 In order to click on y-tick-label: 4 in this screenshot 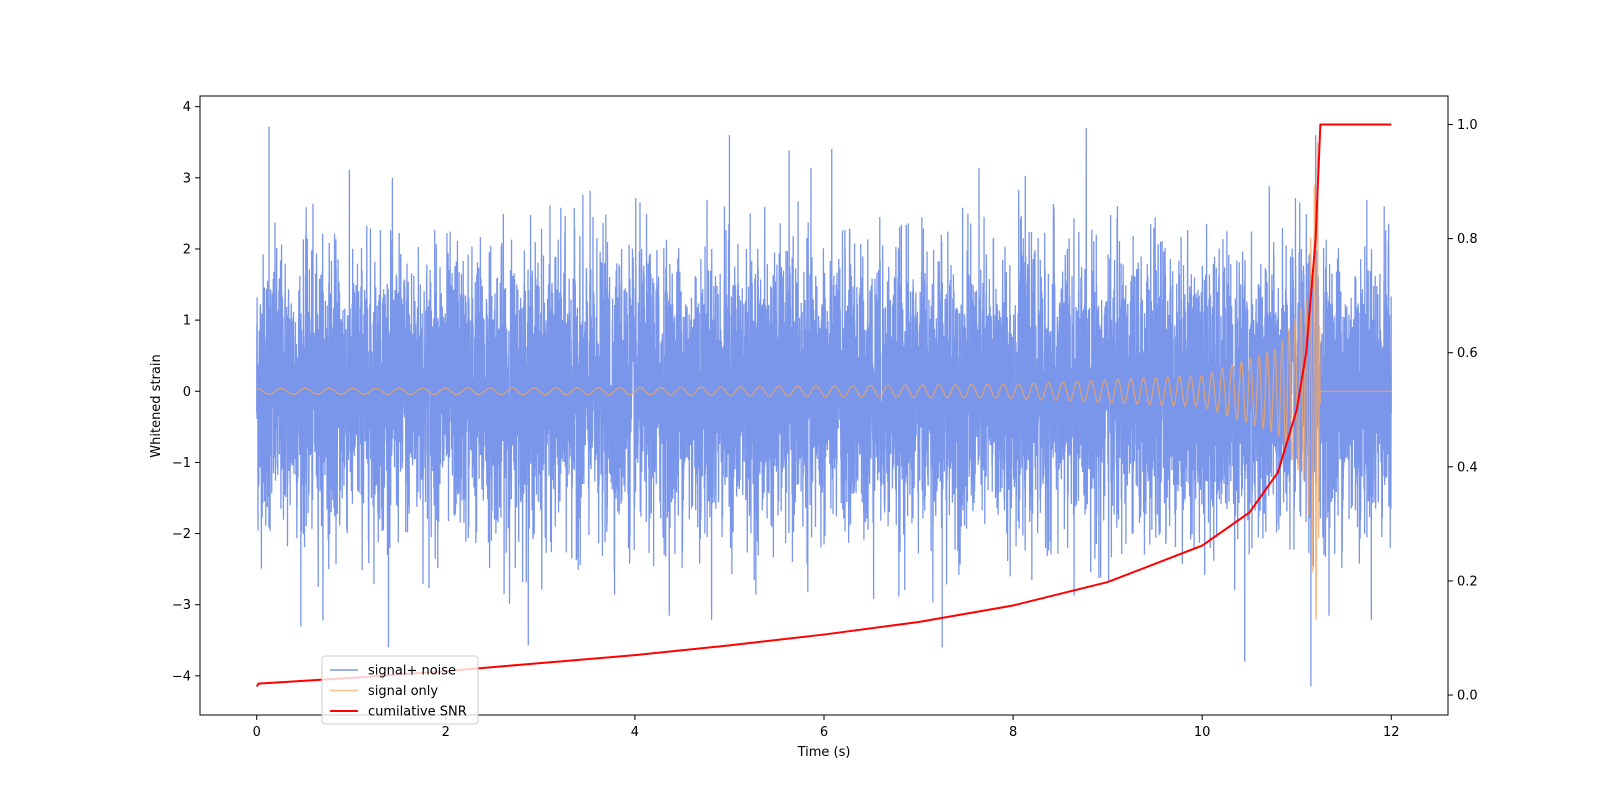, I will do `click(187, 107)`.